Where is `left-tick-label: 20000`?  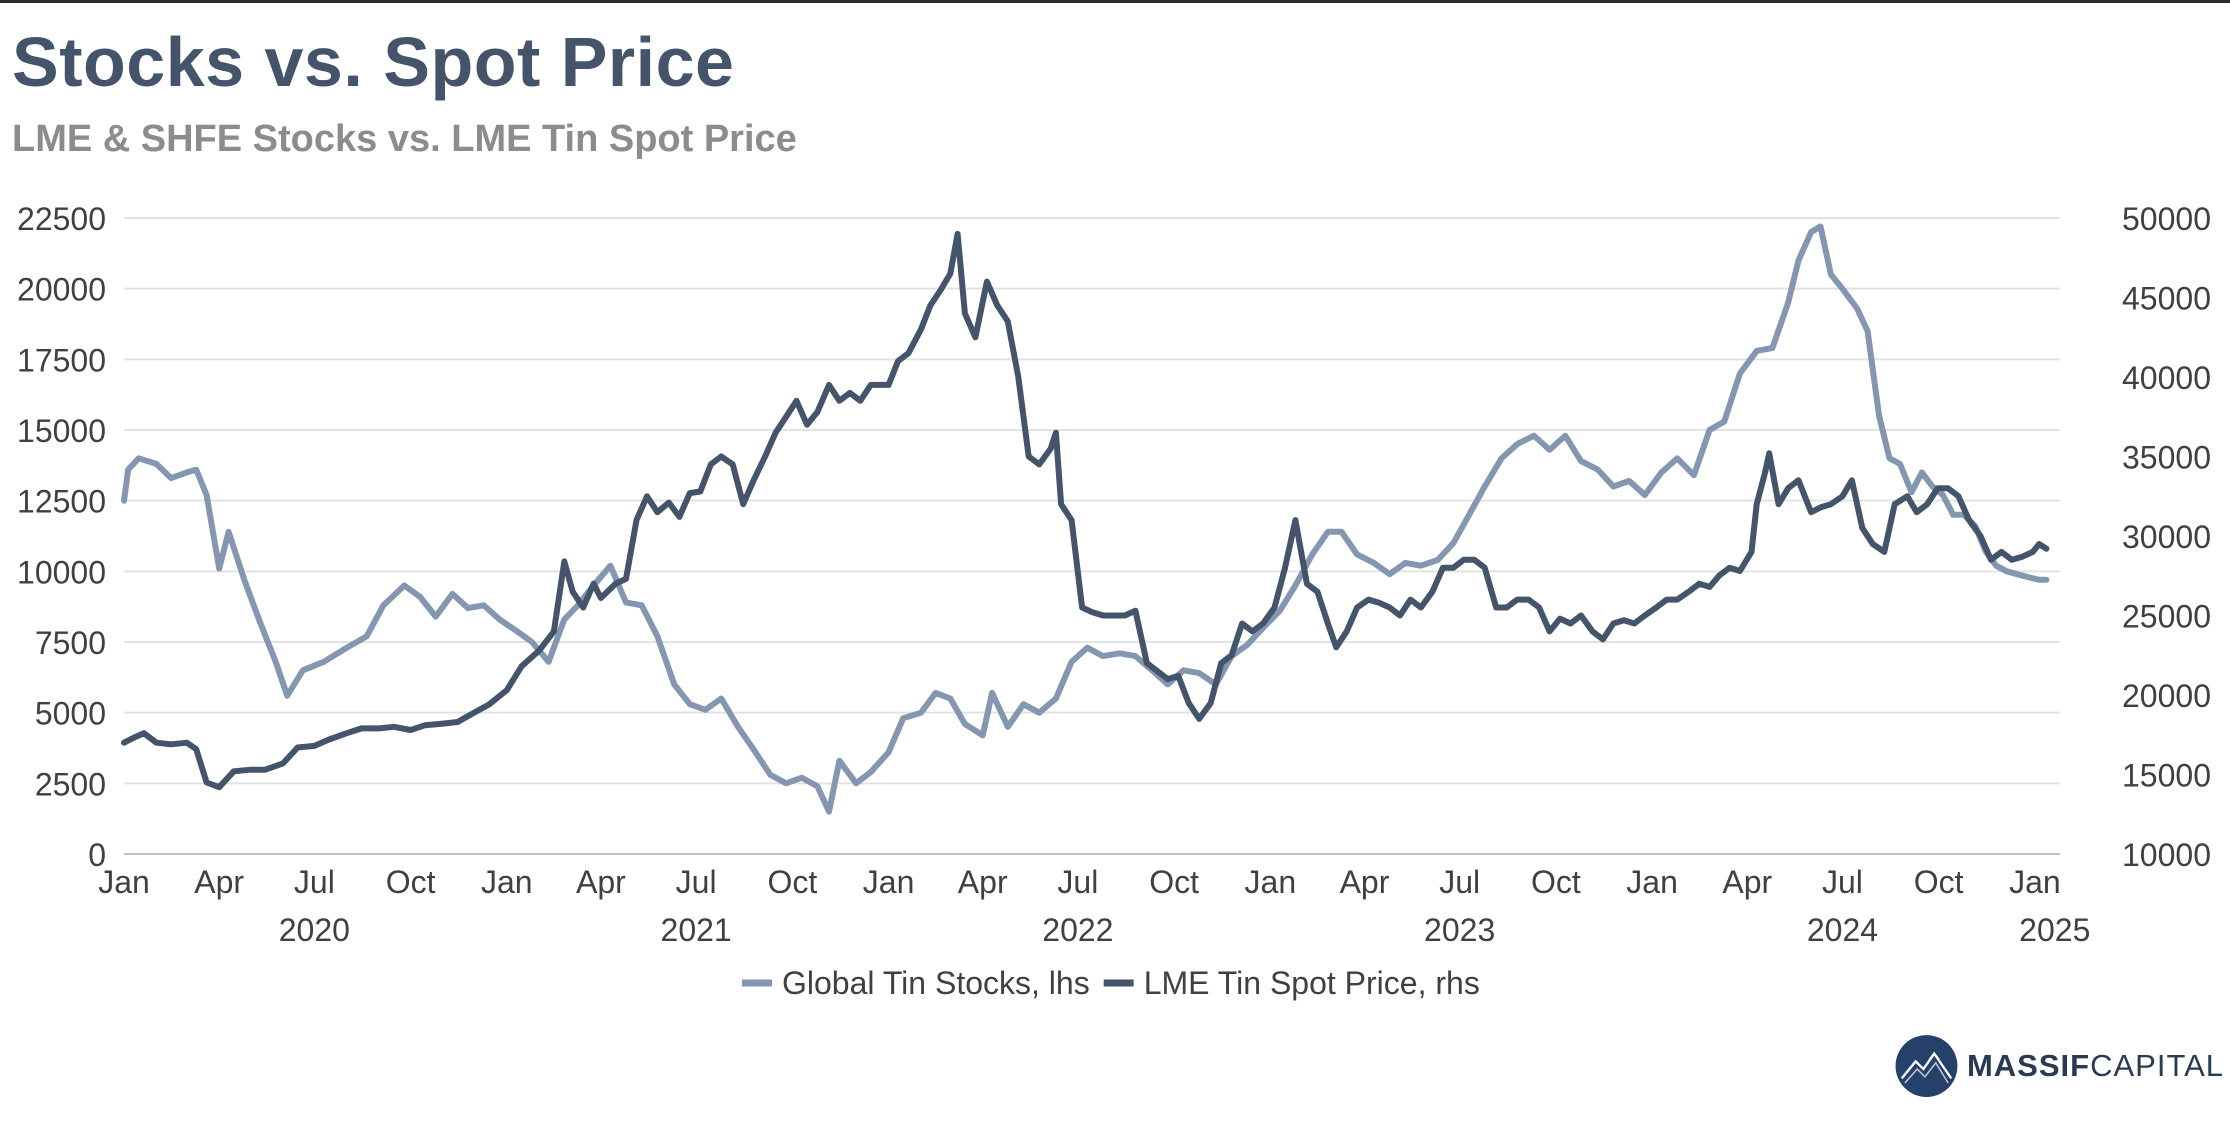 left-tick-label: 20000 is located at coordinates (61, 290).